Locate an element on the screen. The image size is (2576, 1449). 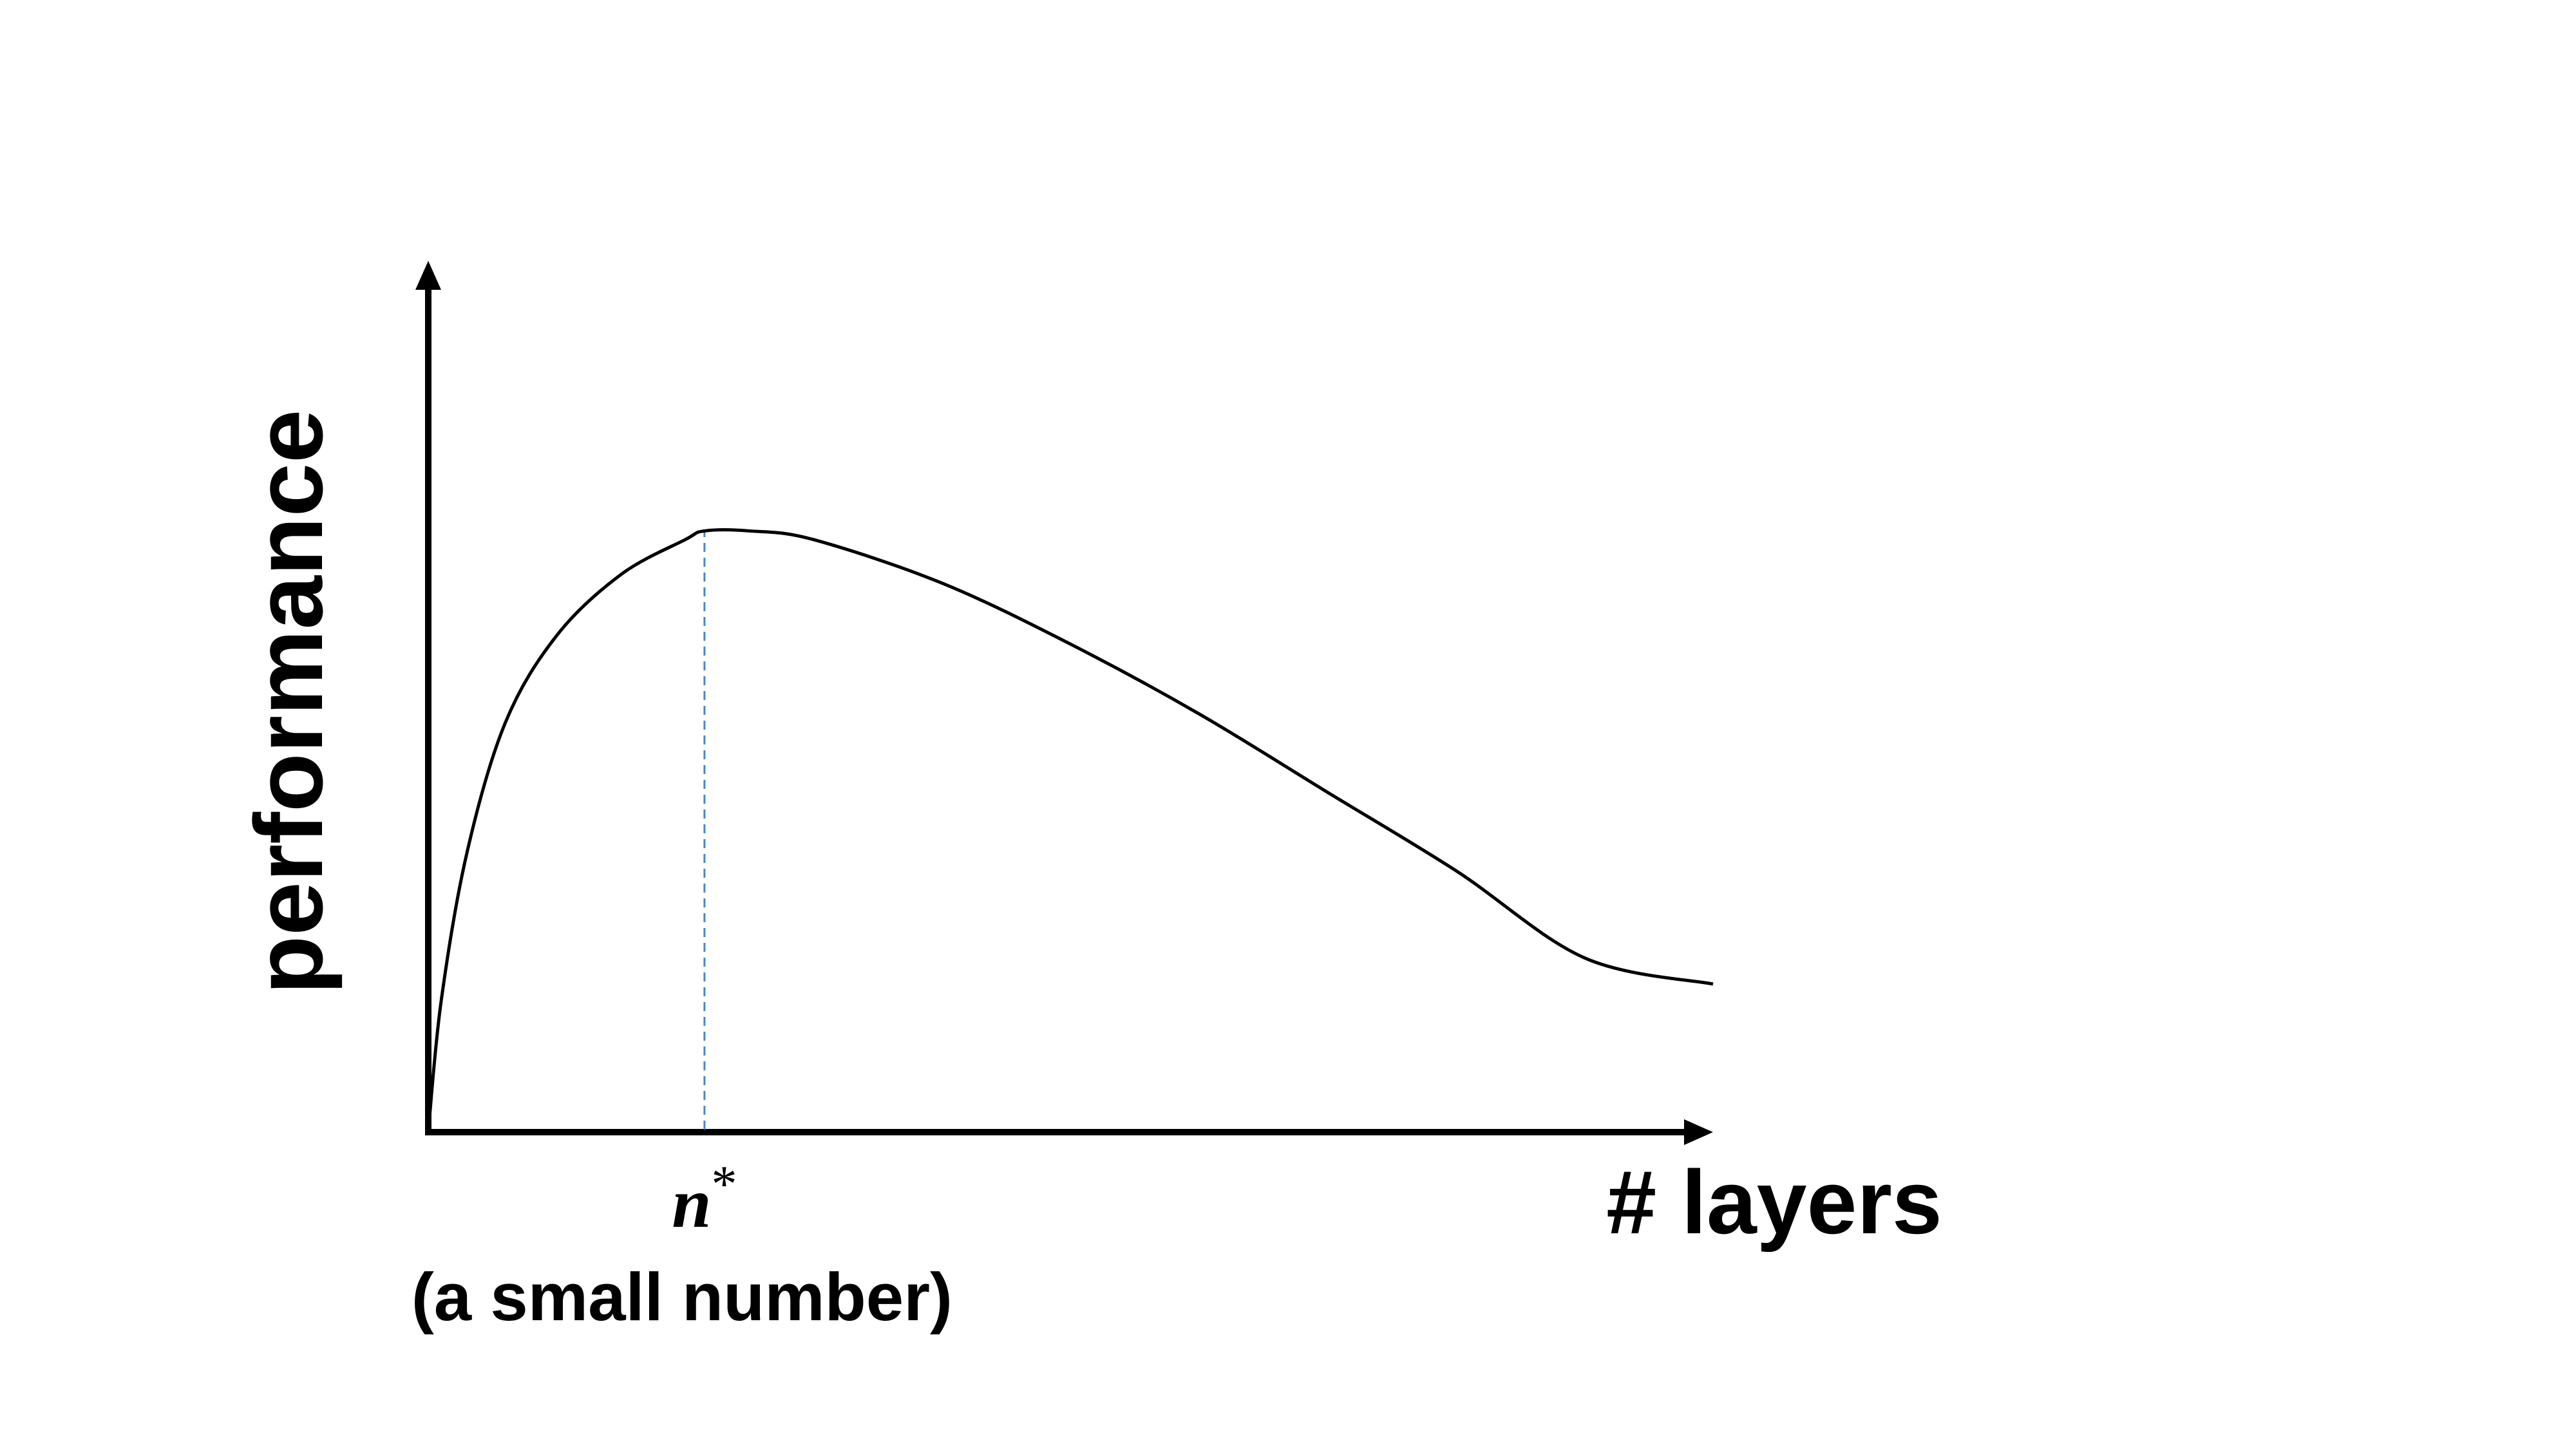
y-axis-arrowhead is located at coordinates (428, 275).